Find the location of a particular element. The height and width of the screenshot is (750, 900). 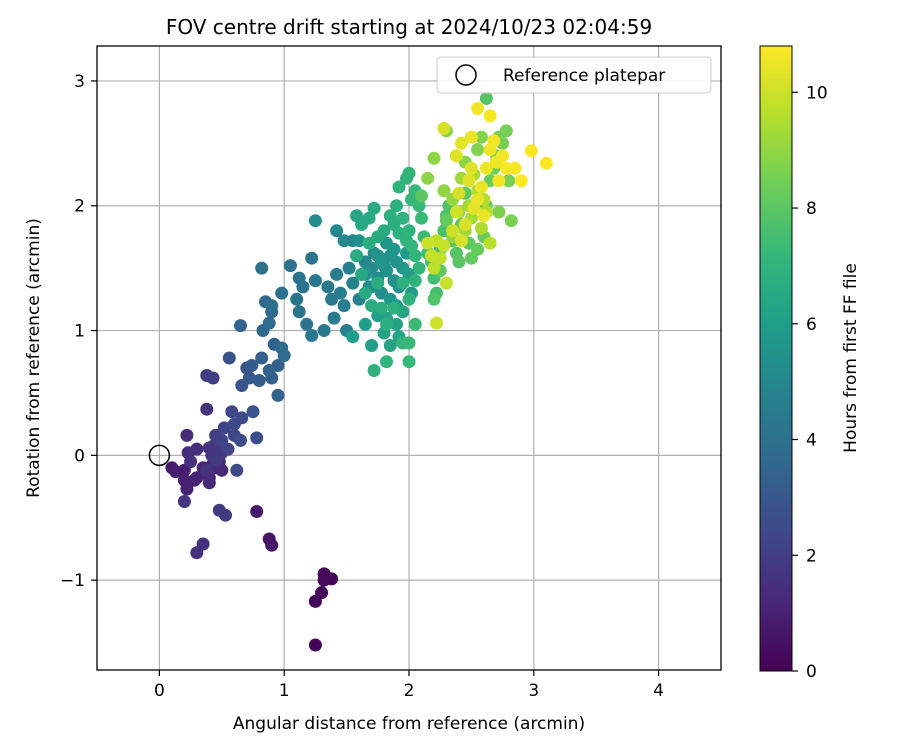

x-tick-label: 0 is located at coordinates (159, 691).